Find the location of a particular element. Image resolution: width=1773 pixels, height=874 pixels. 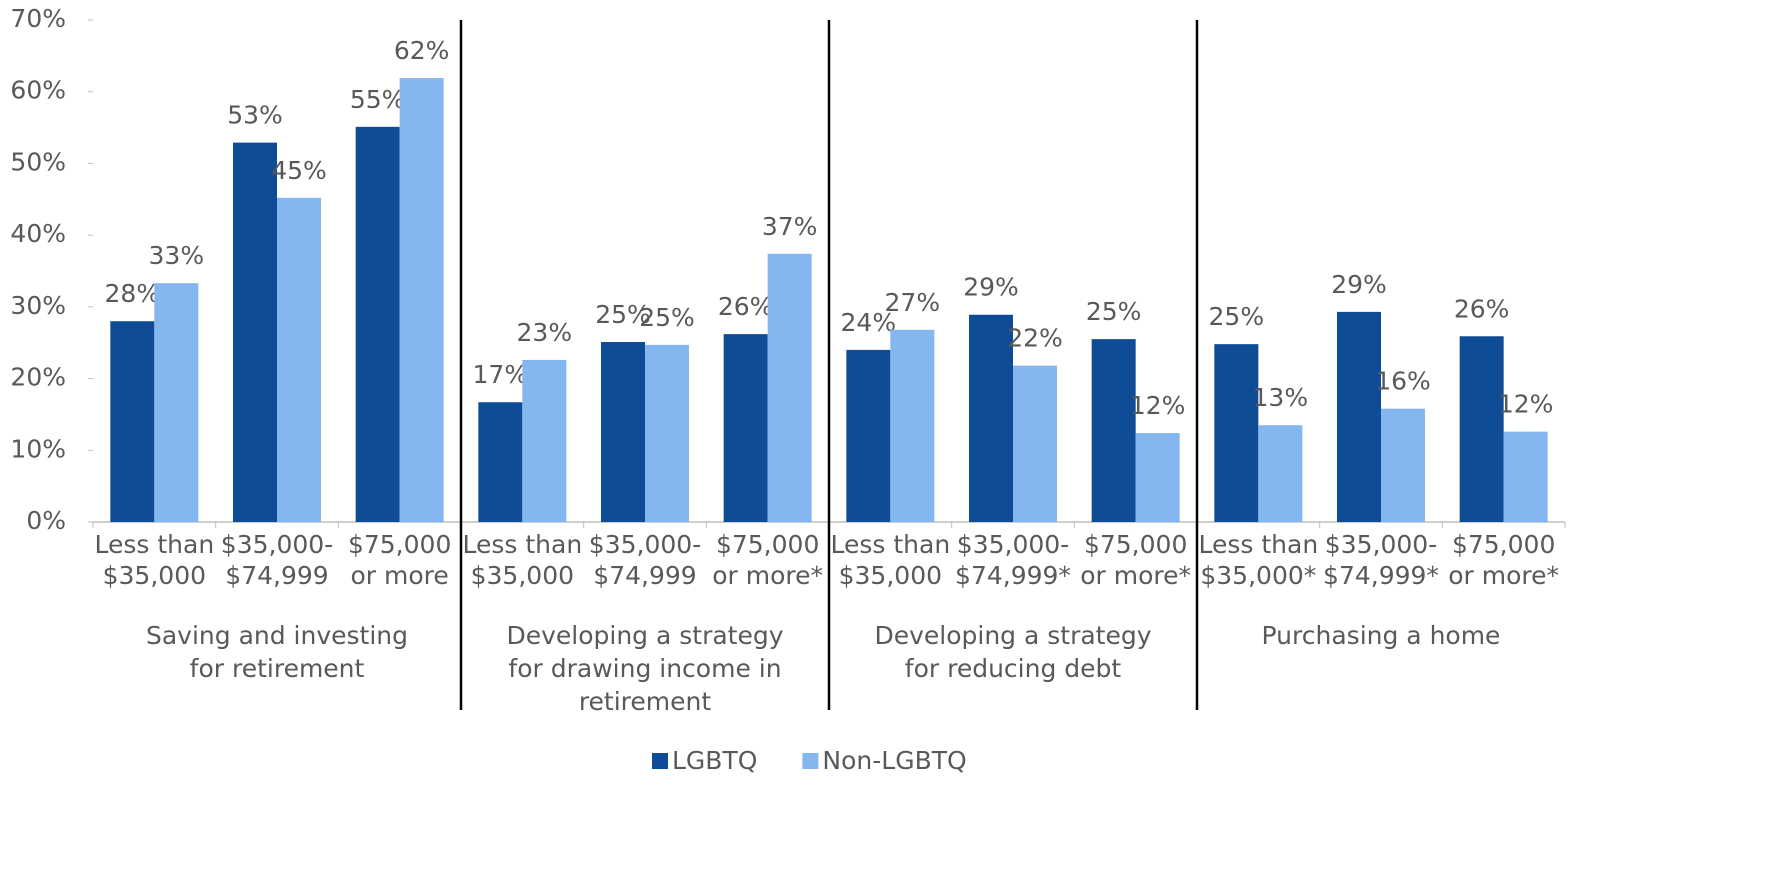

data-label: 28% is located at coordinates (133, 293).